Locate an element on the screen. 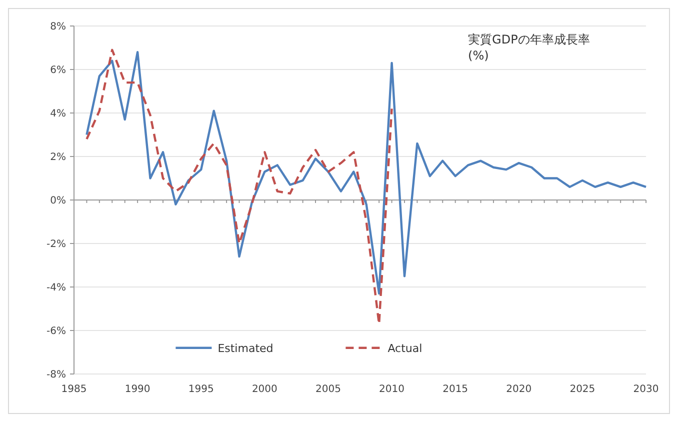 The height and width of the screenshot is (422, 678). x-tick-label: 1995 is located at coordinates (201, 389).